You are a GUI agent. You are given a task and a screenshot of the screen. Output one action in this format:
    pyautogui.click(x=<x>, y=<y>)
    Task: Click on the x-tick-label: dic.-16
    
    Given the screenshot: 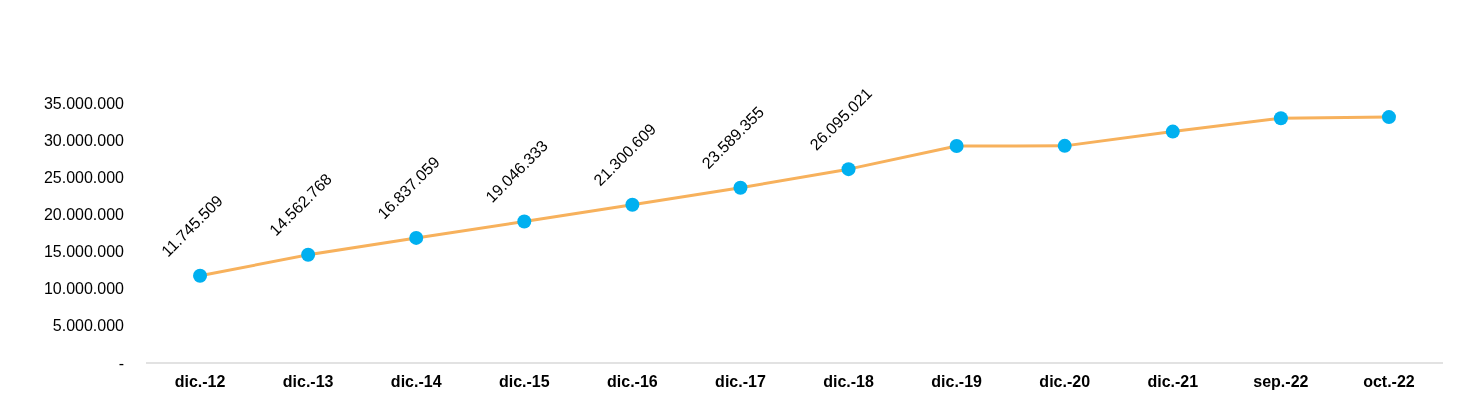 What is the action you would take?
    pyautogui.click(x=632, y=381)
    